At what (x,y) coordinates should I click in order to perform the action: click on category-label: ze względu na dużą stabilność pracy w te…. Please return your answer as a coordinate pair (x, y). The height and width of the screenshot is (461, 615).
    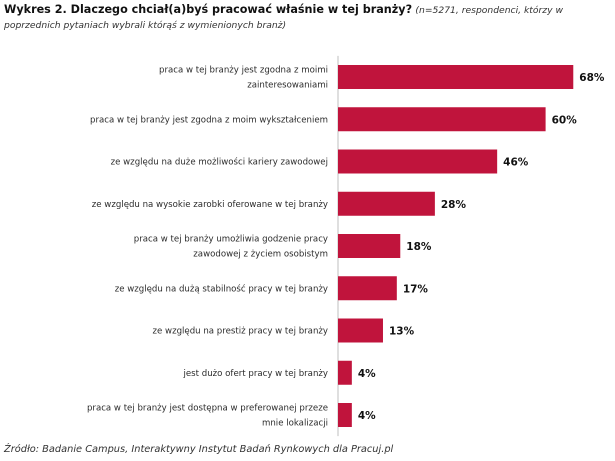
    Looking at the image, I should click on (221, 288).